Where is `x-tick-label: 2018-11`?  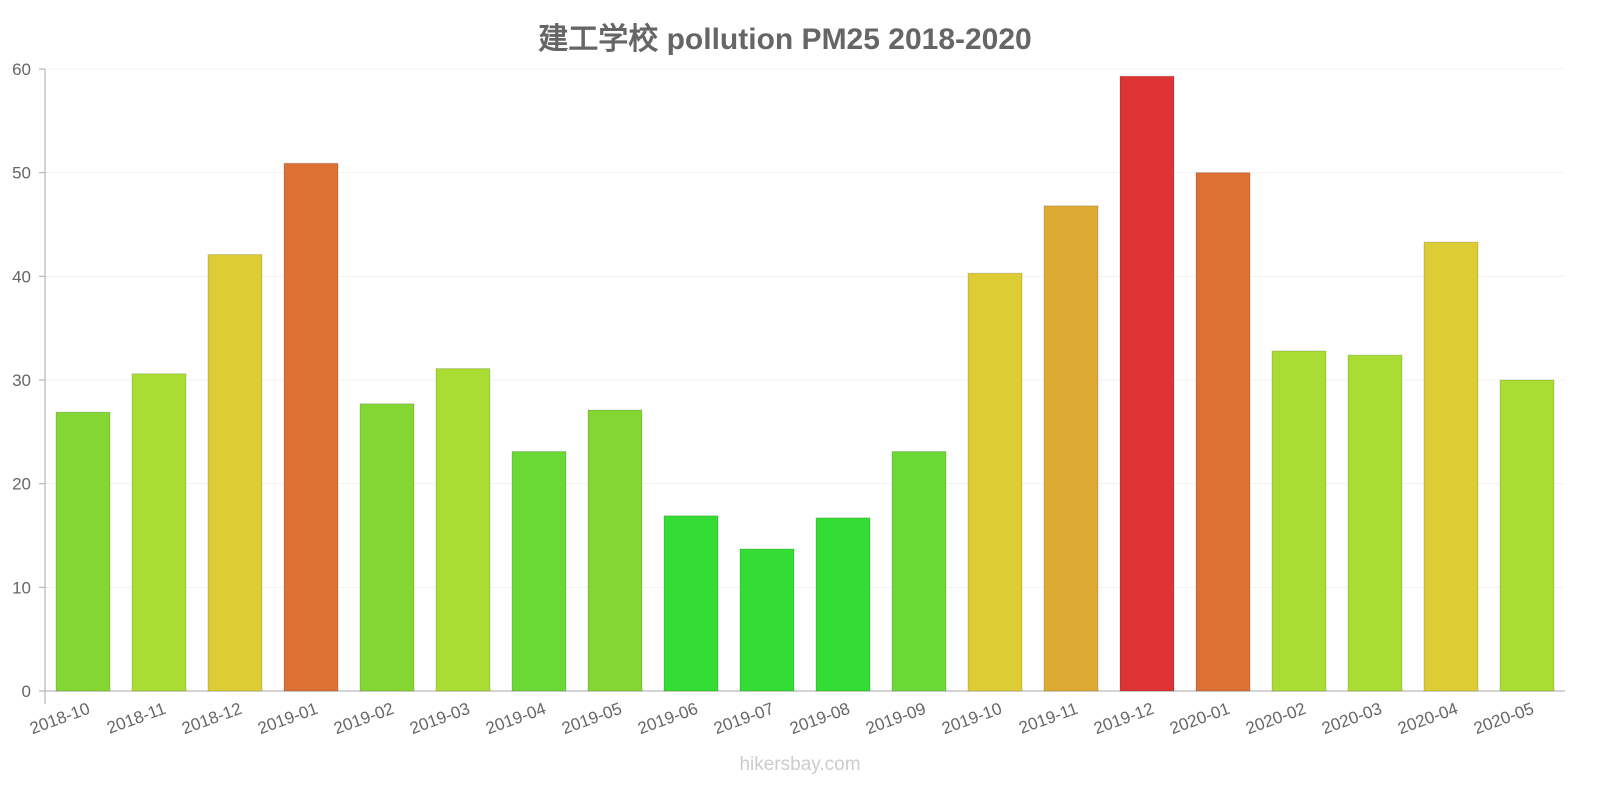 x-tick-label: 2018-11 is located at coordinates (136, 718).